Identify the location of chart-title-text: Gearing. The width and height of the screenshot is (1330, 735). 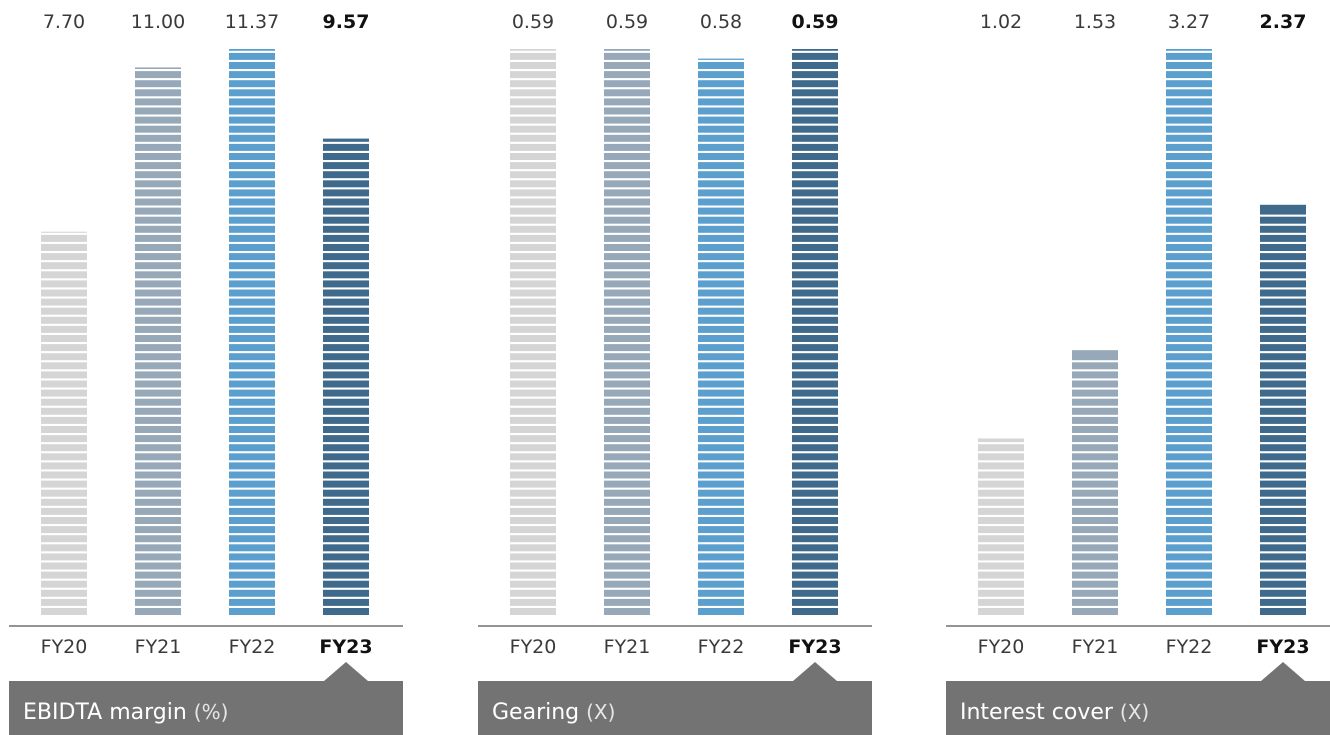
(539, 712).